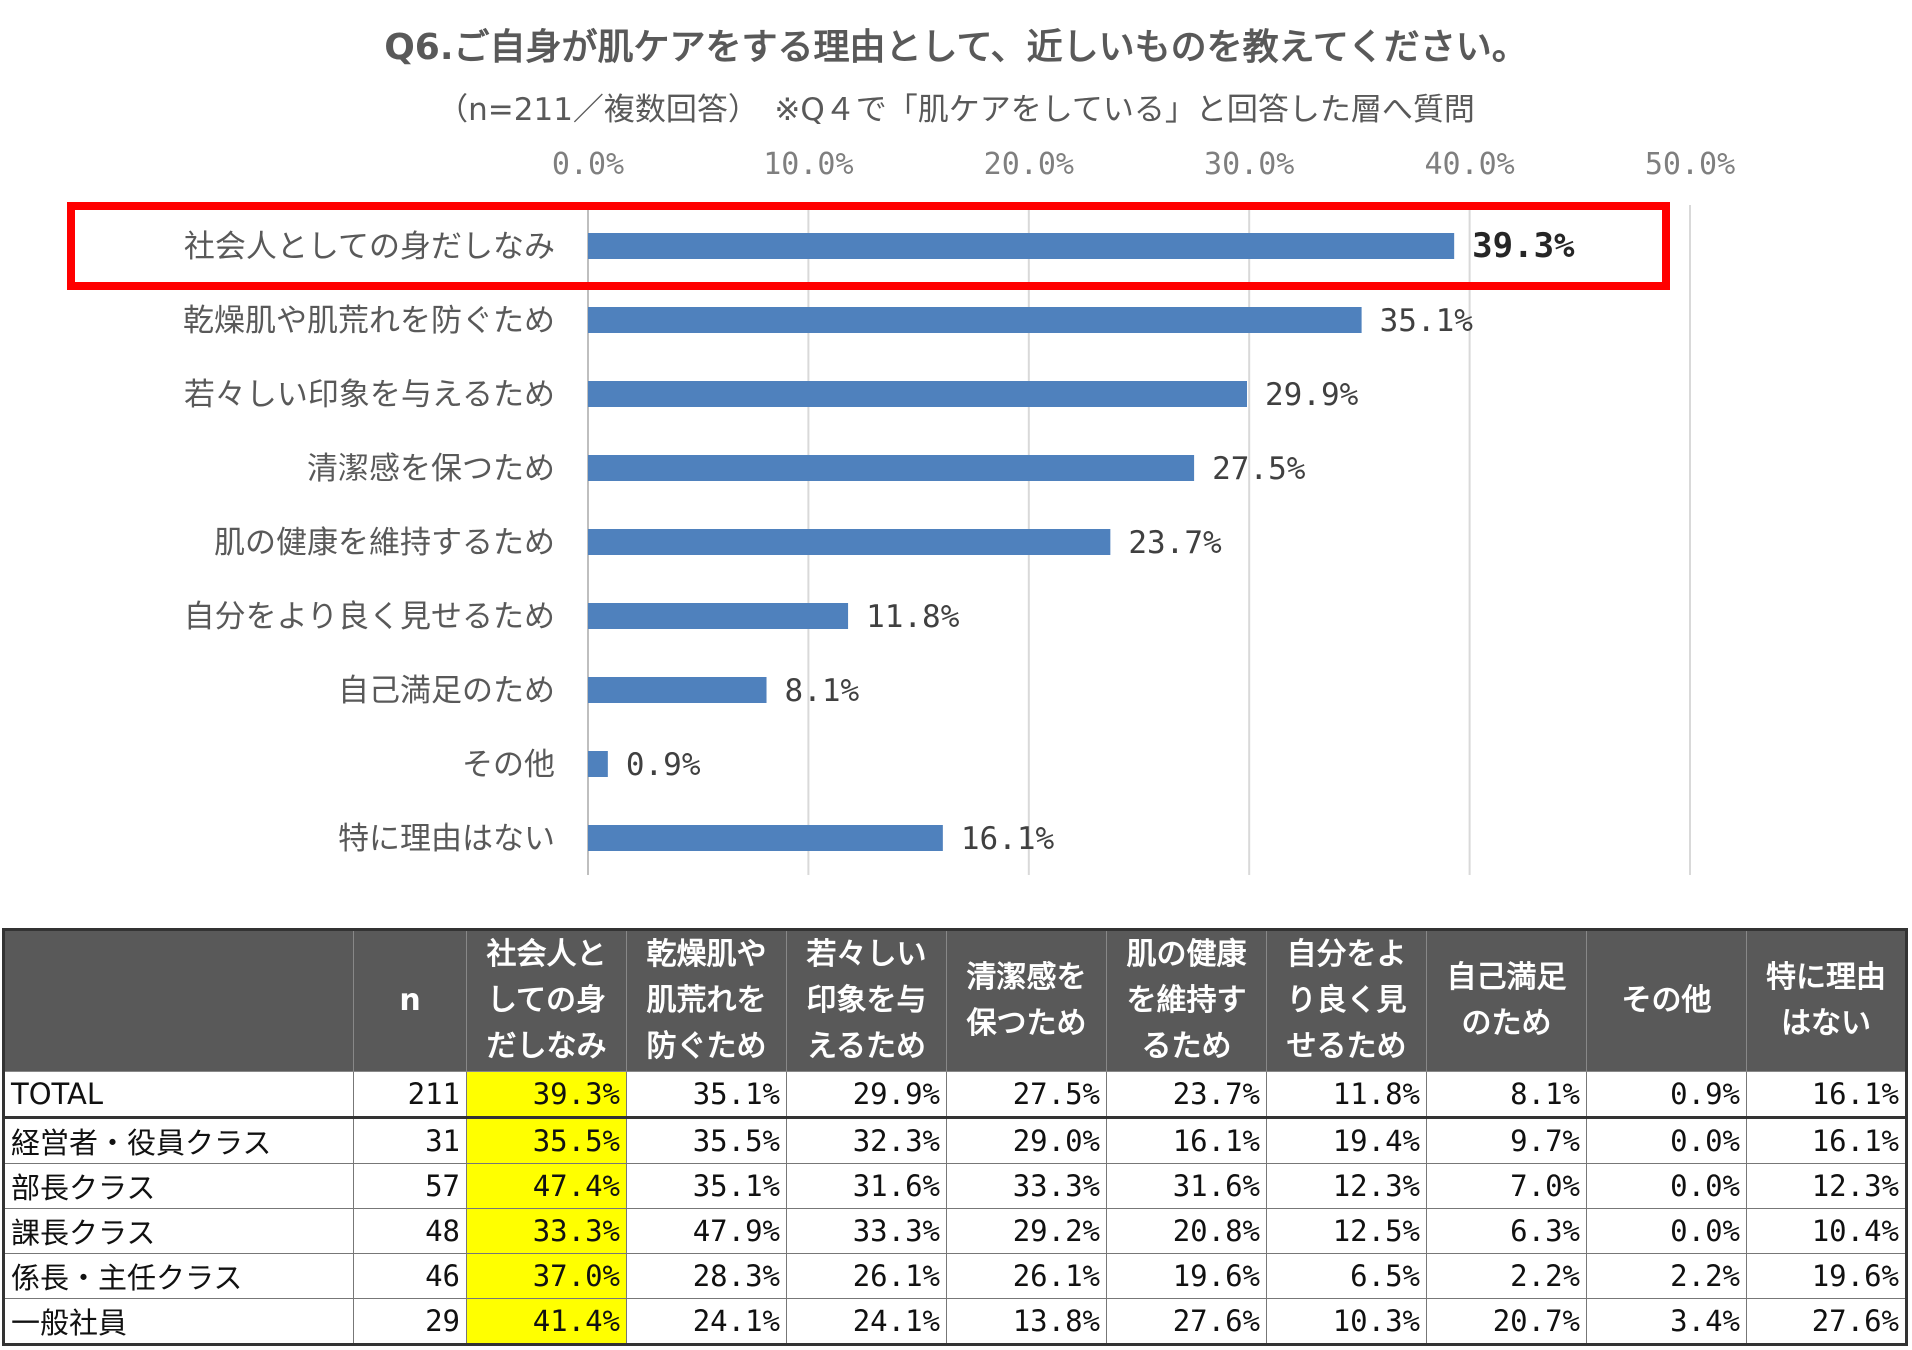  Describe the element at coordinates (1826, 1000) in the screenshot. I see `header-cell: 特に理由 はない` at that location.